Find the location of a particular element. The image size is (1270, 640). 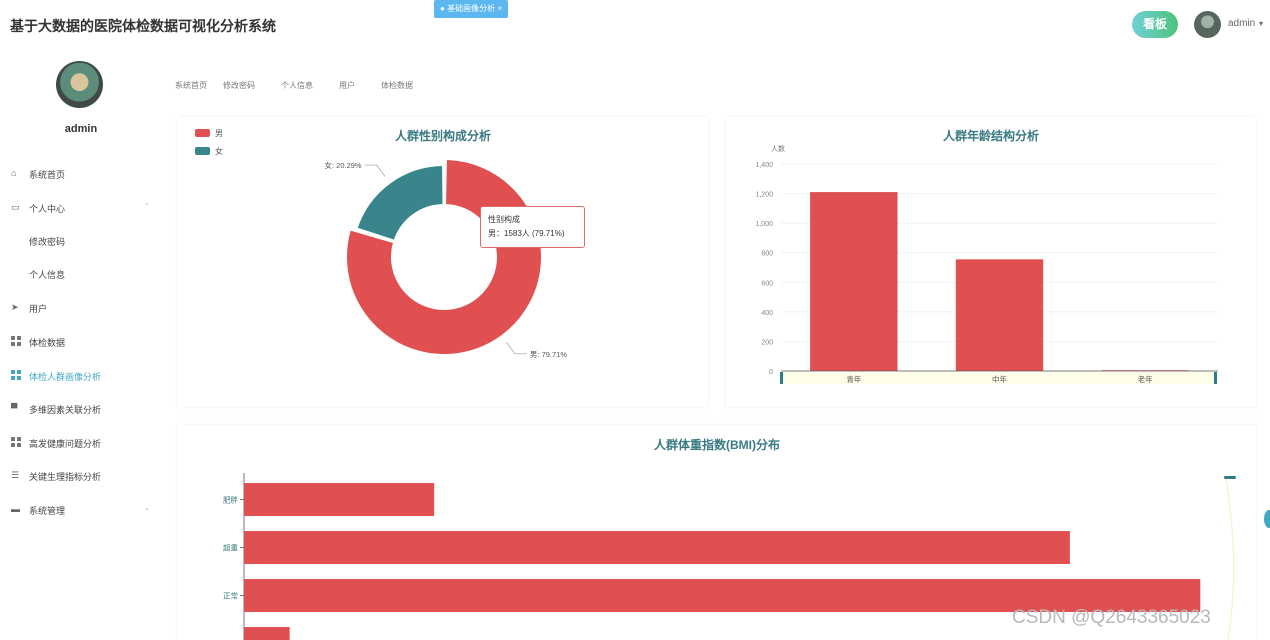

sidebar-item-health-issues: 高发健康问题分析 is located at coordinates (81, 443).